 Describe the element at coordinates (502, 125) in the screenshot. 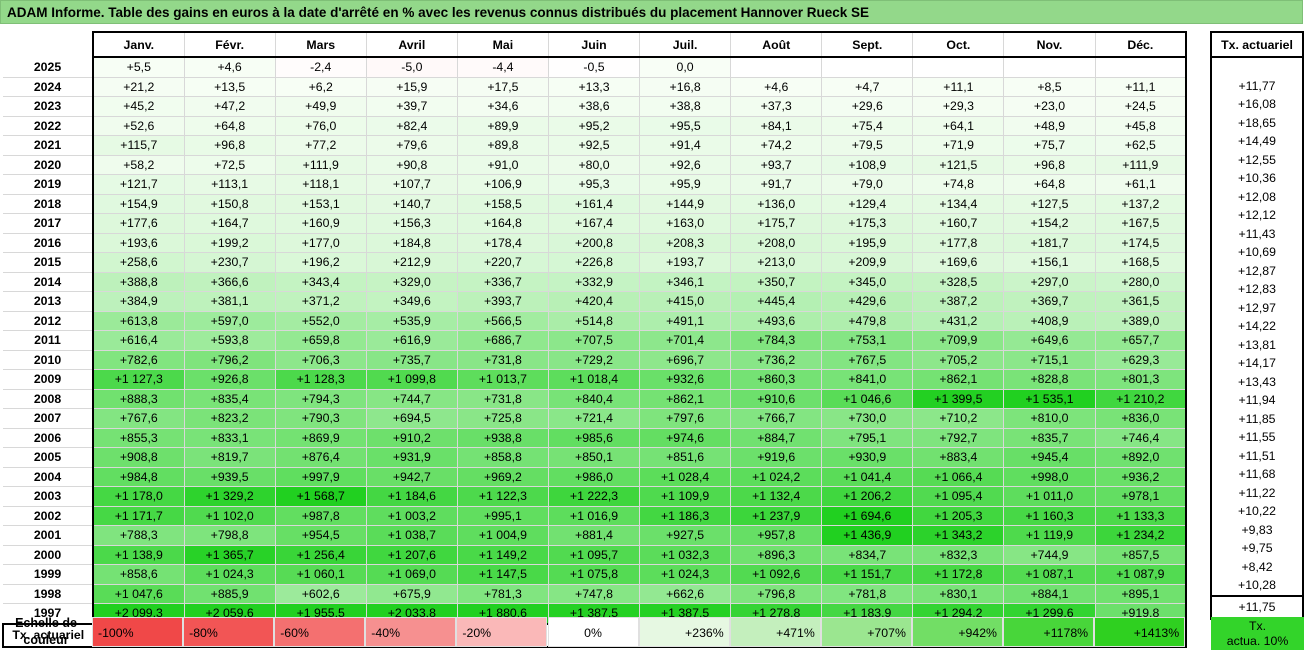

I see `gain-cell: +89,9` at that location.